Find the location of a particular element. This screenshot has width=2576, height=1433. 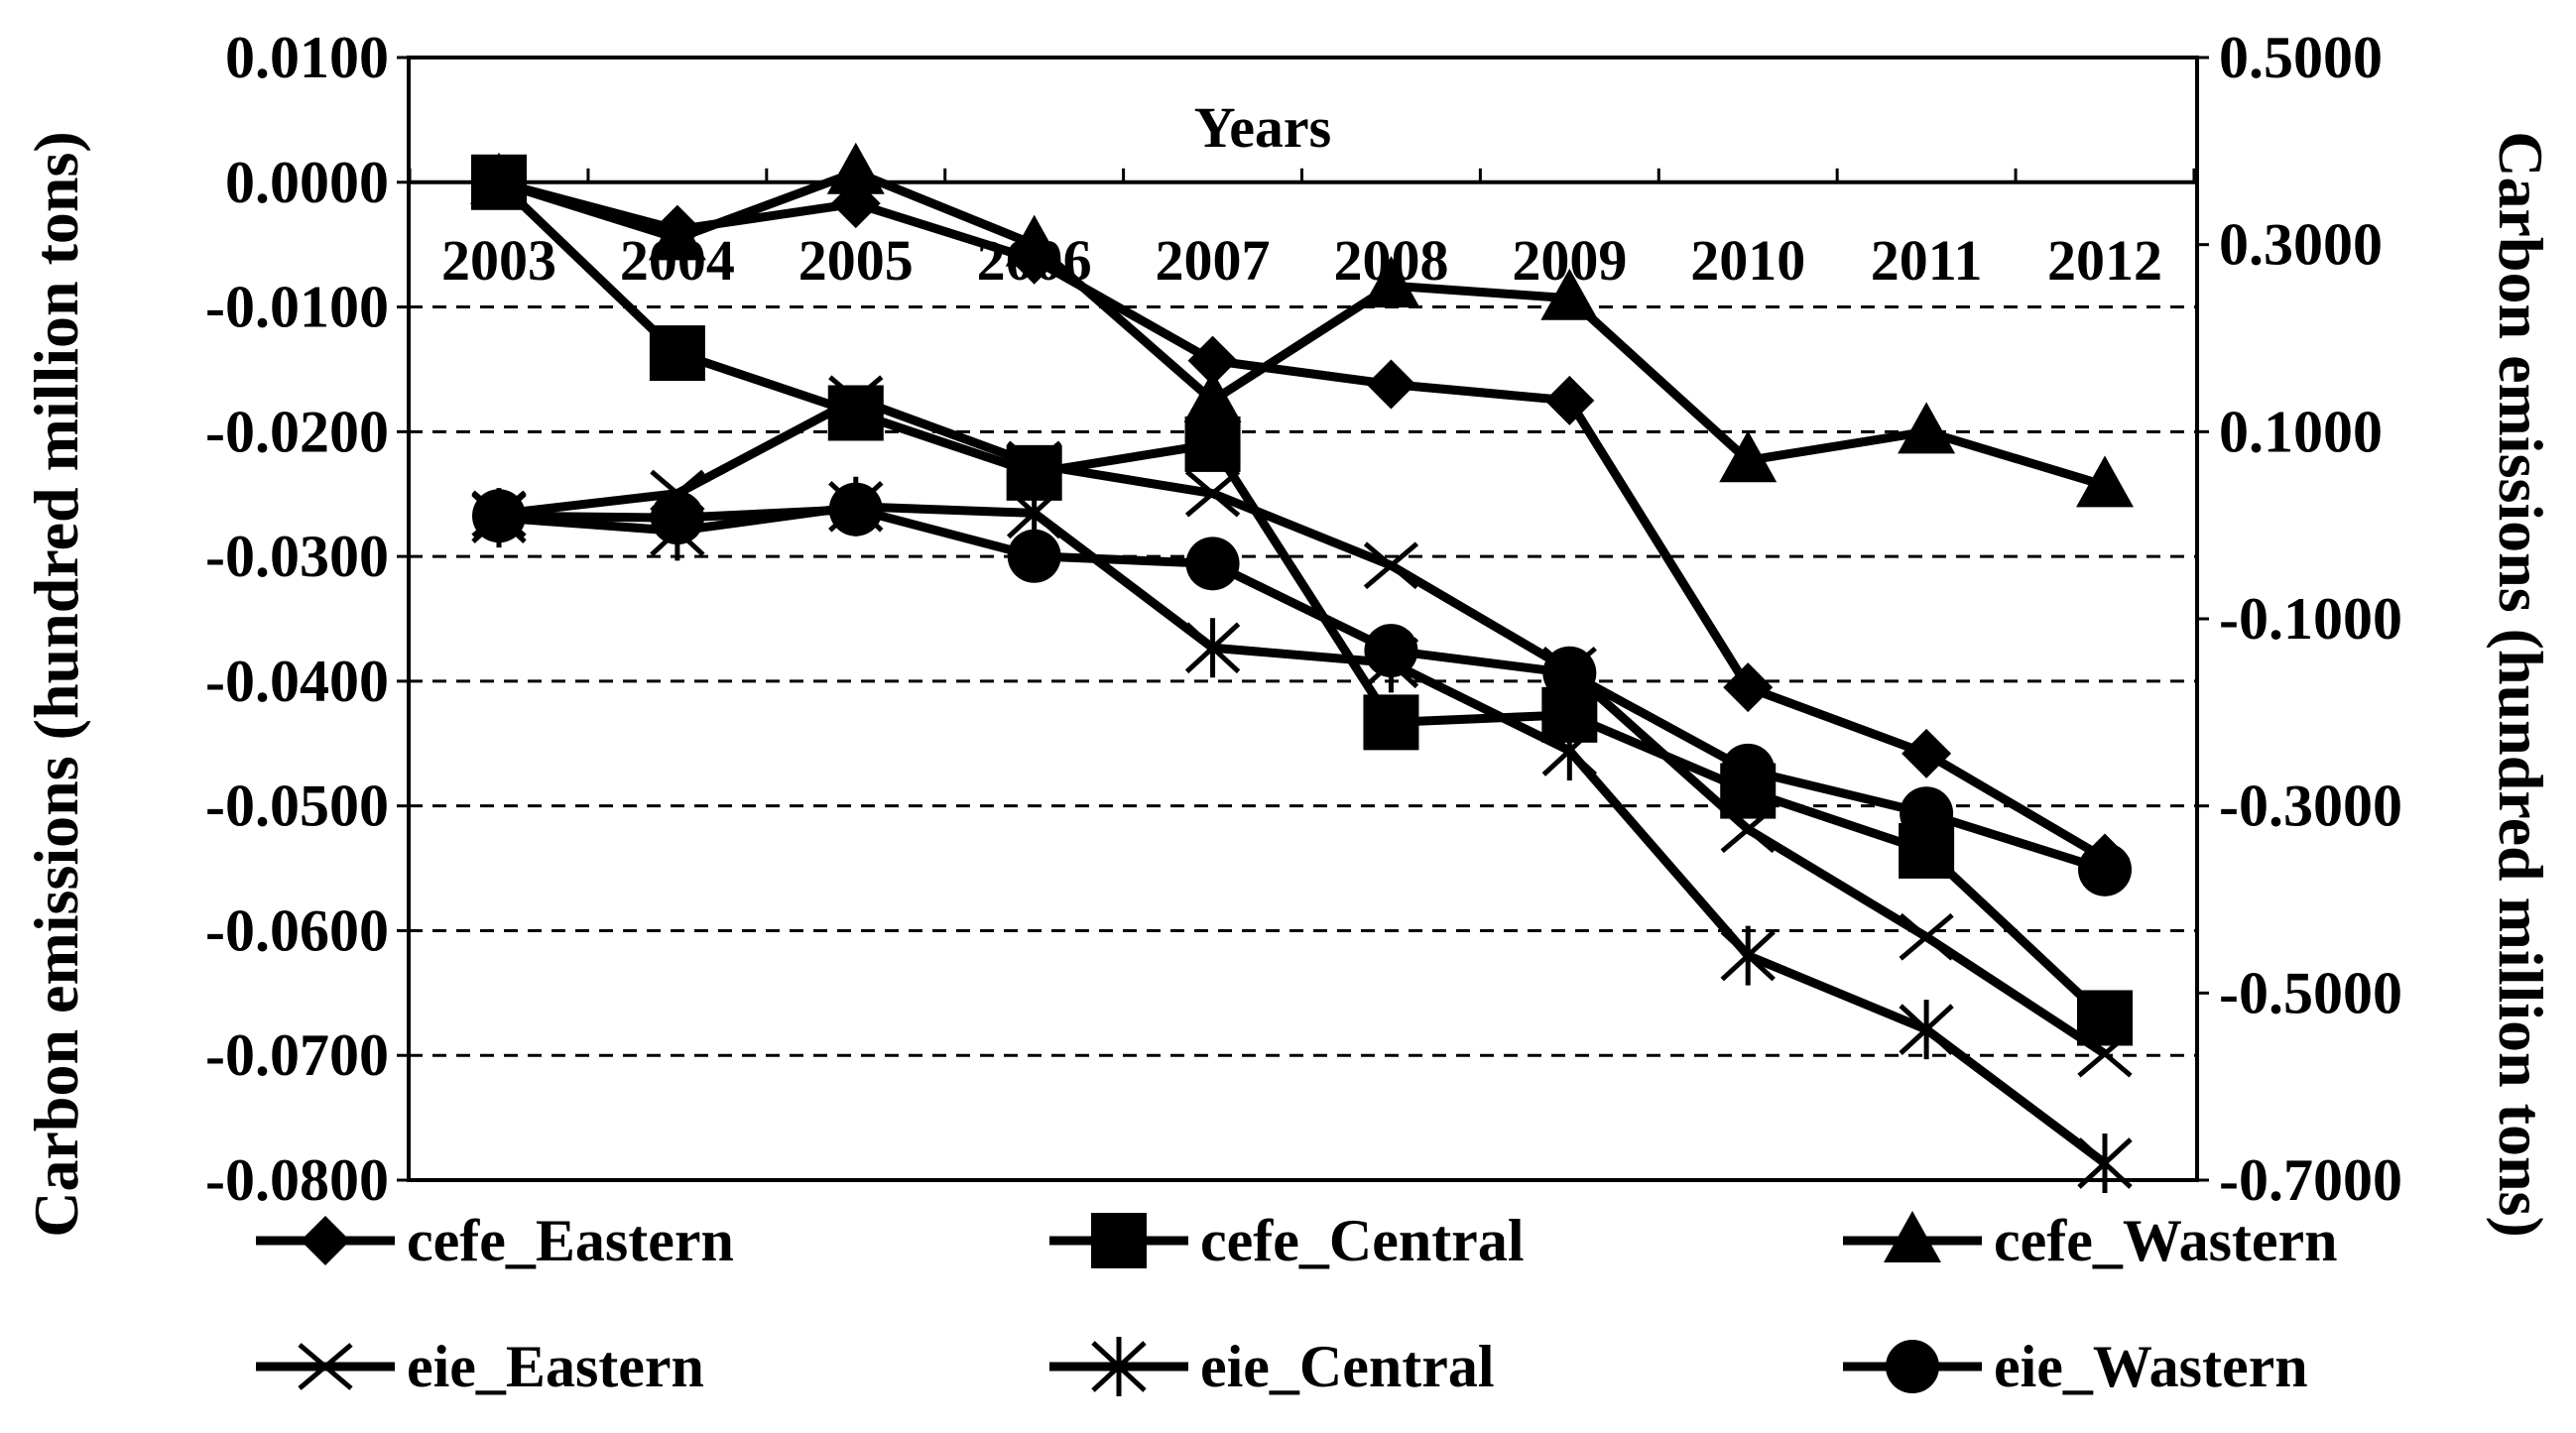

right-tick-label: -0.5000 is located at coordinates (2310, 992).